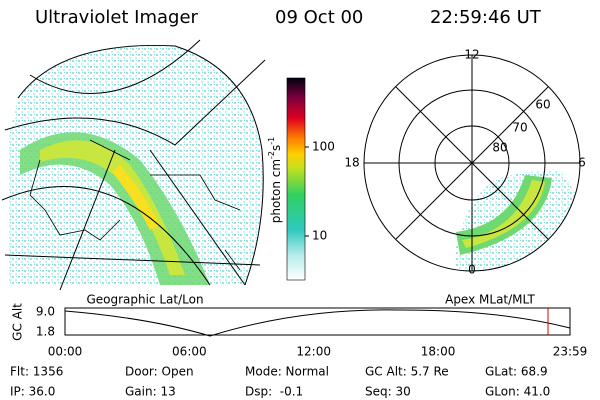 Image resolution: width=600 pixels, height=400 pixels. What do you see at coordinates (45, 312) in the screenshot?
I see `altitude-ytick: 9.0` at bounding box center [45, 312].